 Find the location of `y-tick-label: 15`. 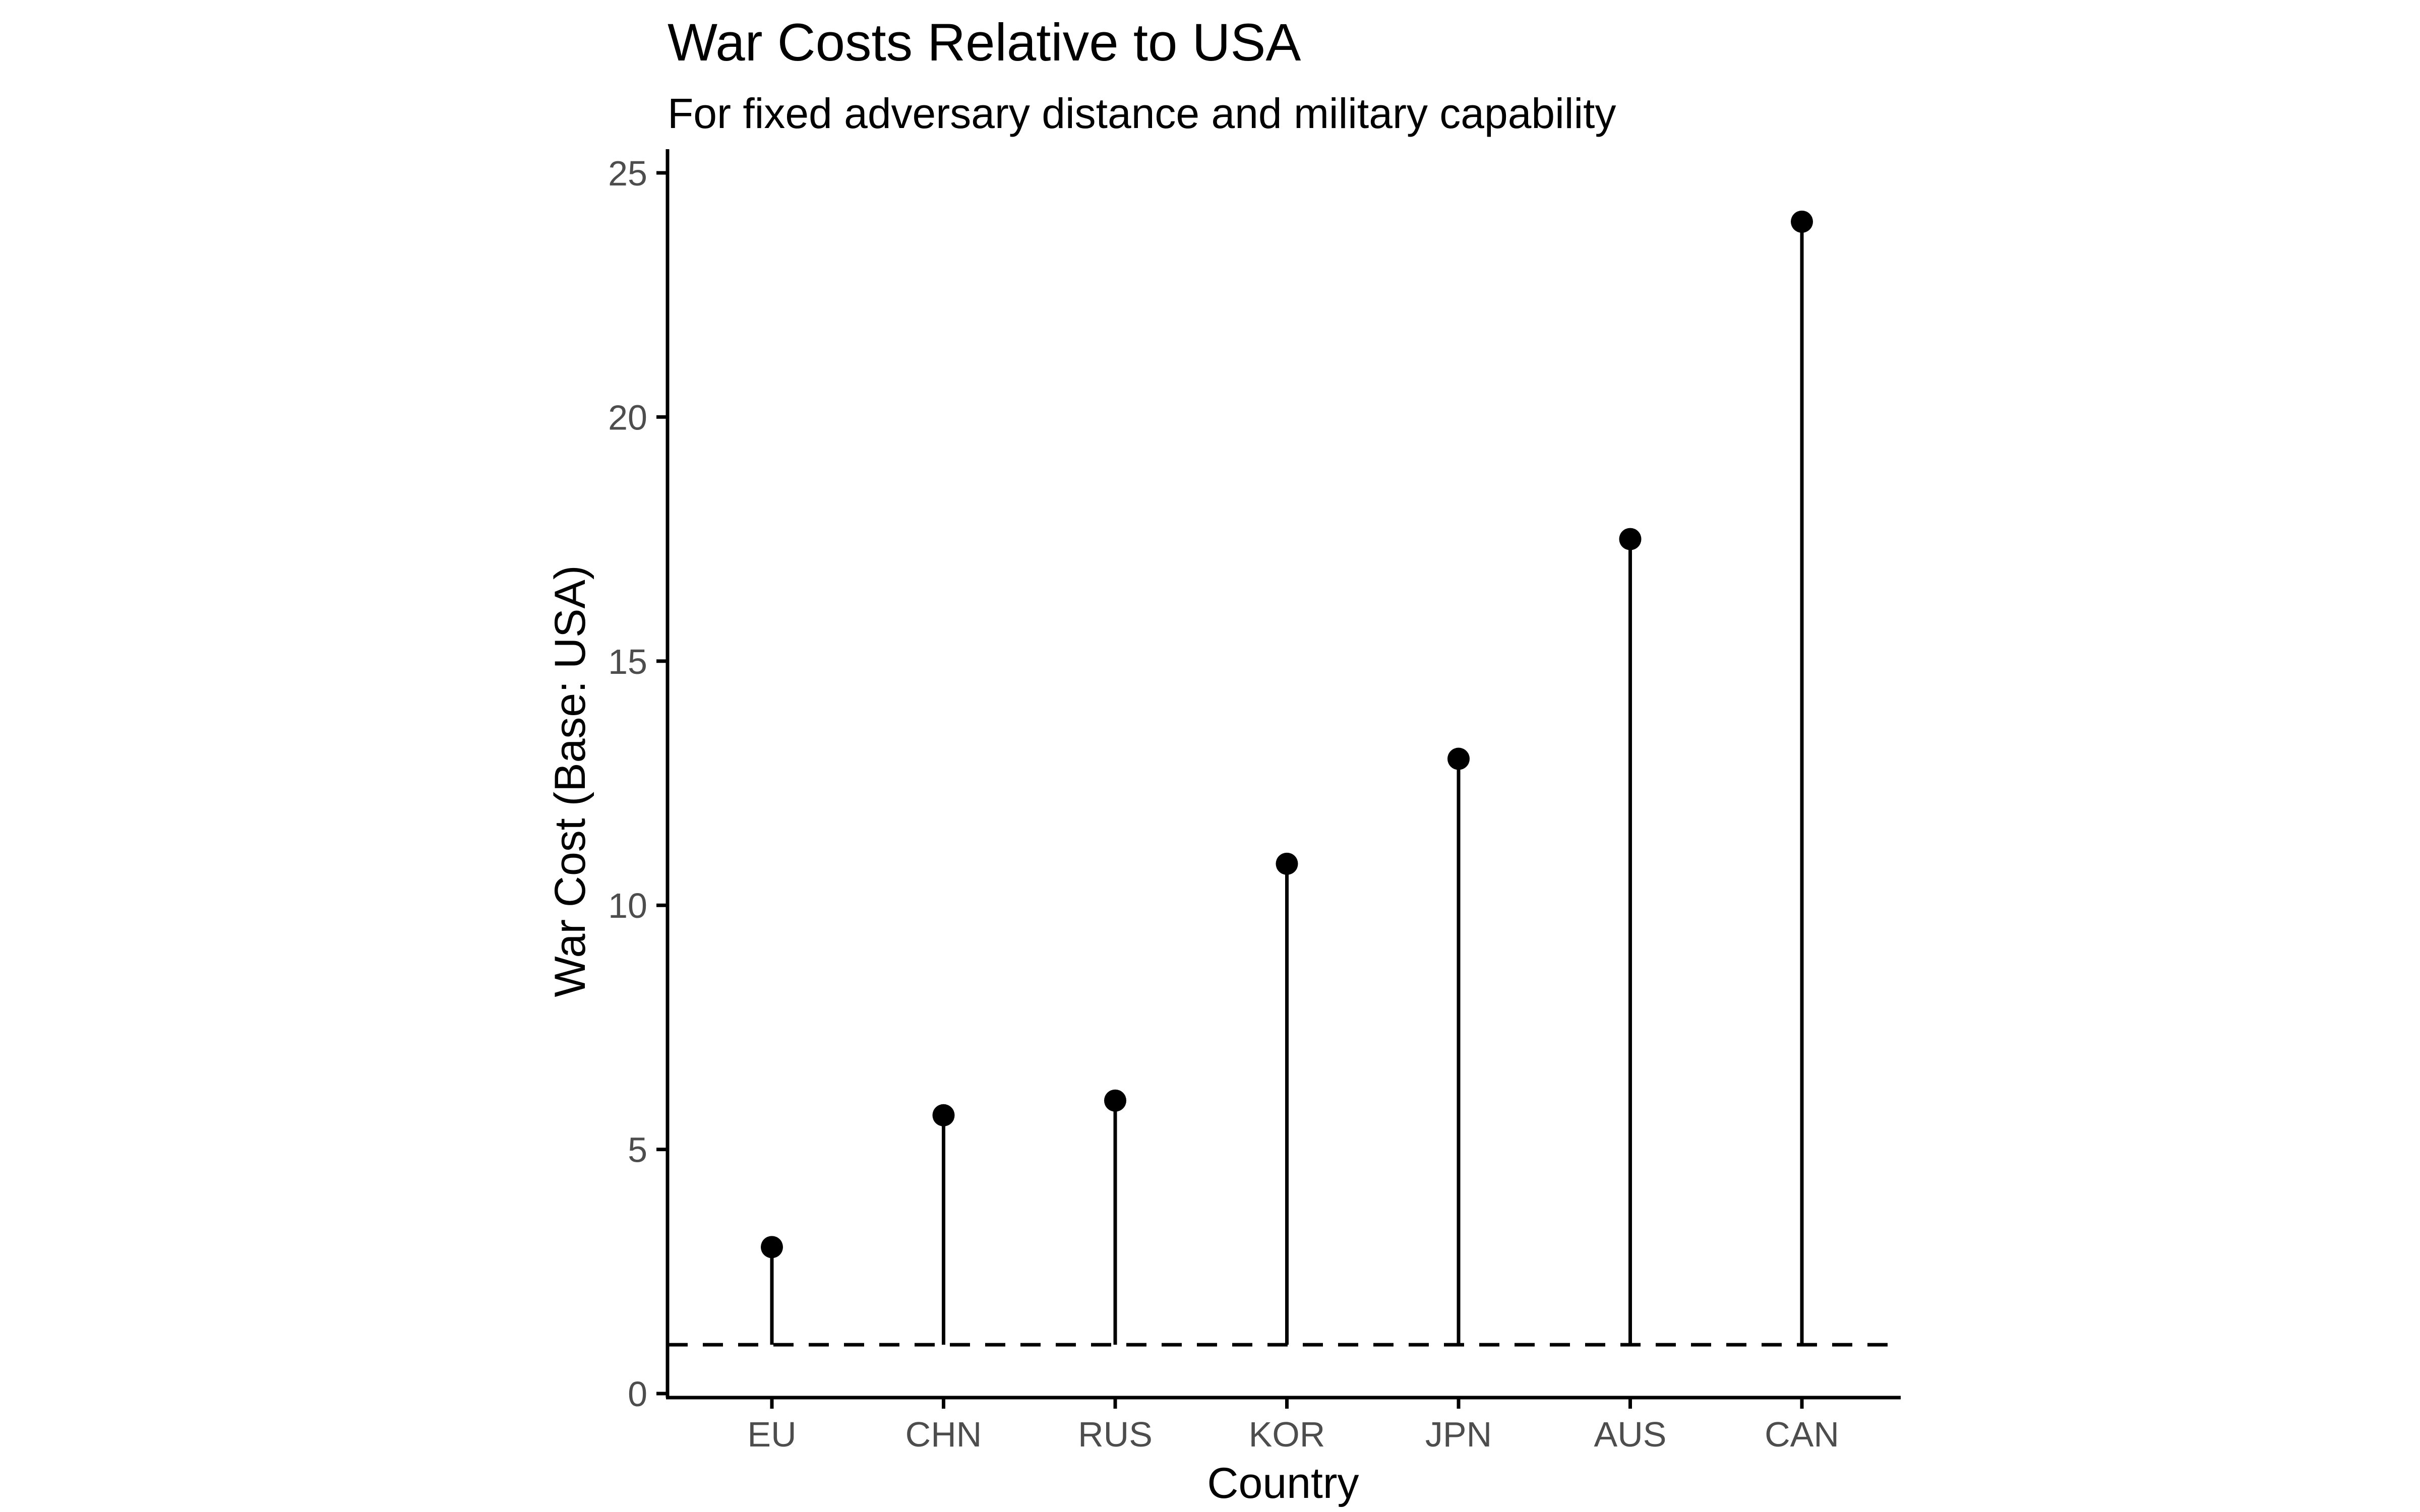

y-tick-label: 15 is located at coordinates (627, 661).